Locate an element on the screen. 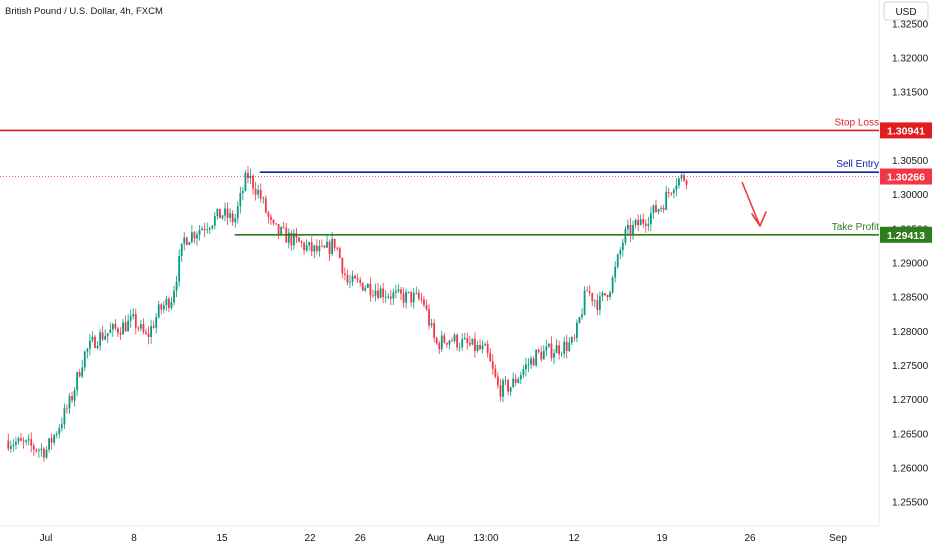 Image resolution: width=932 pixels, height=555 pixels. time-axis: Jul 8 15 22 26 Aug 13:00 12 19 26 Sep is located at coordinates (444, 538).